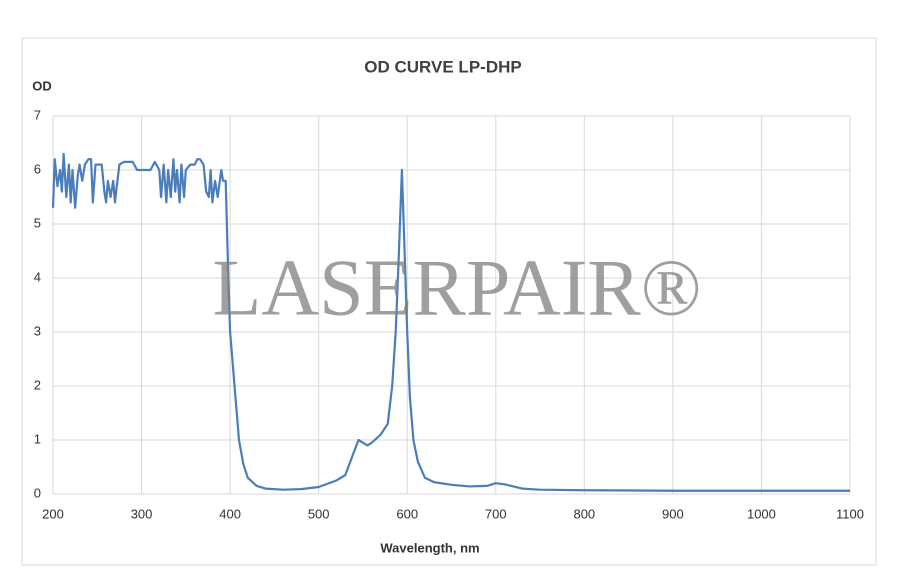 This screenshot has width=900, height=574. I want to click on watermark: LASERPAIR®, so click(456, 288).